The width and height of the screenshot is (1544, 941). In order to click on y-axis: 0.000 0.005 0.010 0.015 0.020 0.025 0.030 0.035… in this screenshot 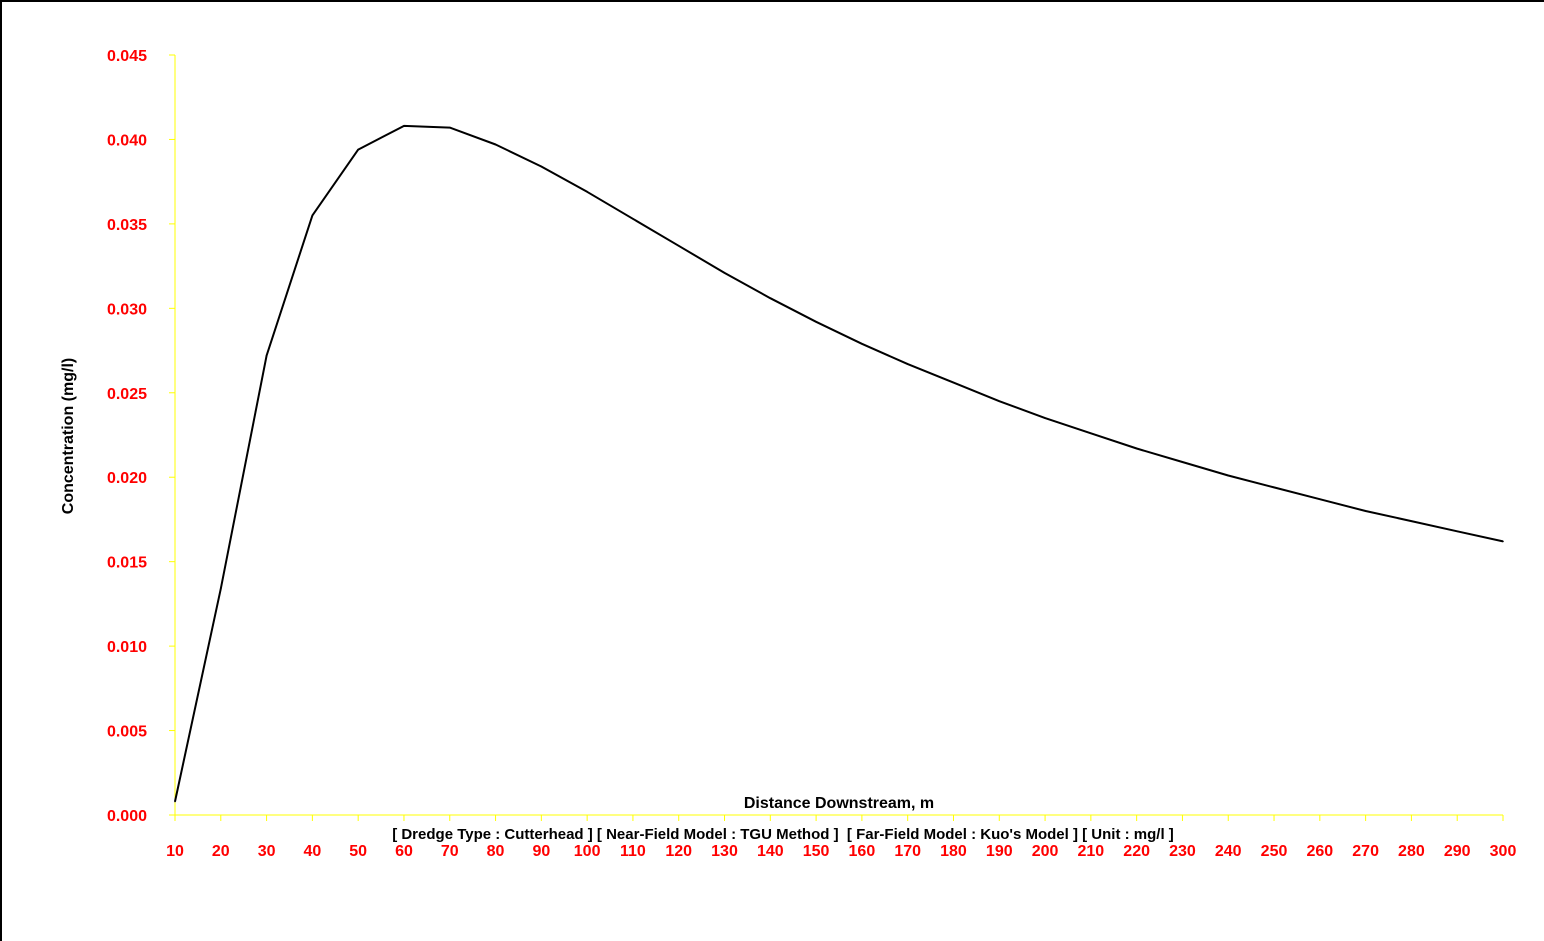, I will do `click(141, 436)`.